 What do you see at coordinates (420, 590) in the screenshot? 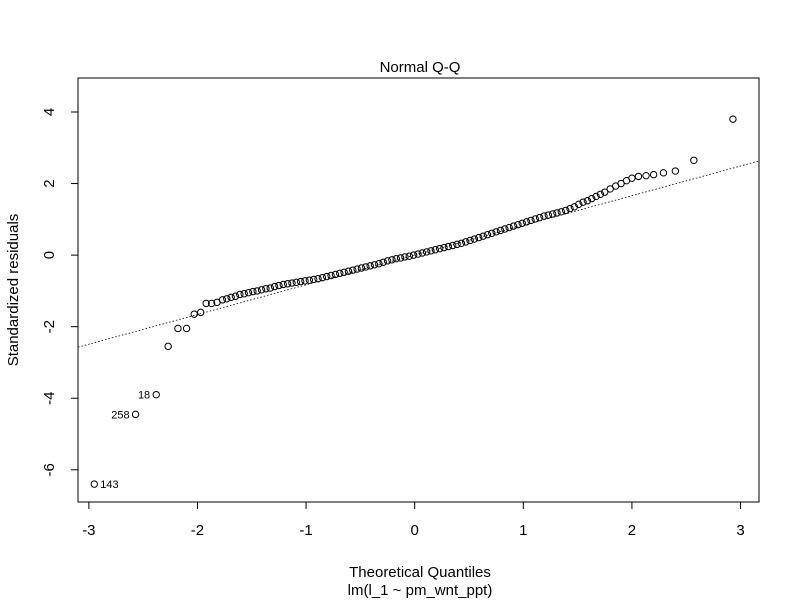
I see `chart-subtitle: lm(l_1 ~ pm_wnt_ppt)` at bounding box center [420, 590].